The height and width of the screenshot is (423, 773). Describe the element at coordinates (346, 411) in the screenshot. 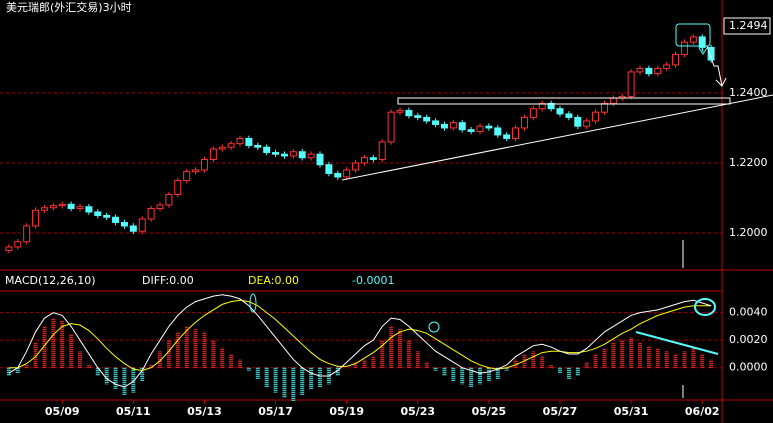

I see `x-tick-label: 05/19` at that location.